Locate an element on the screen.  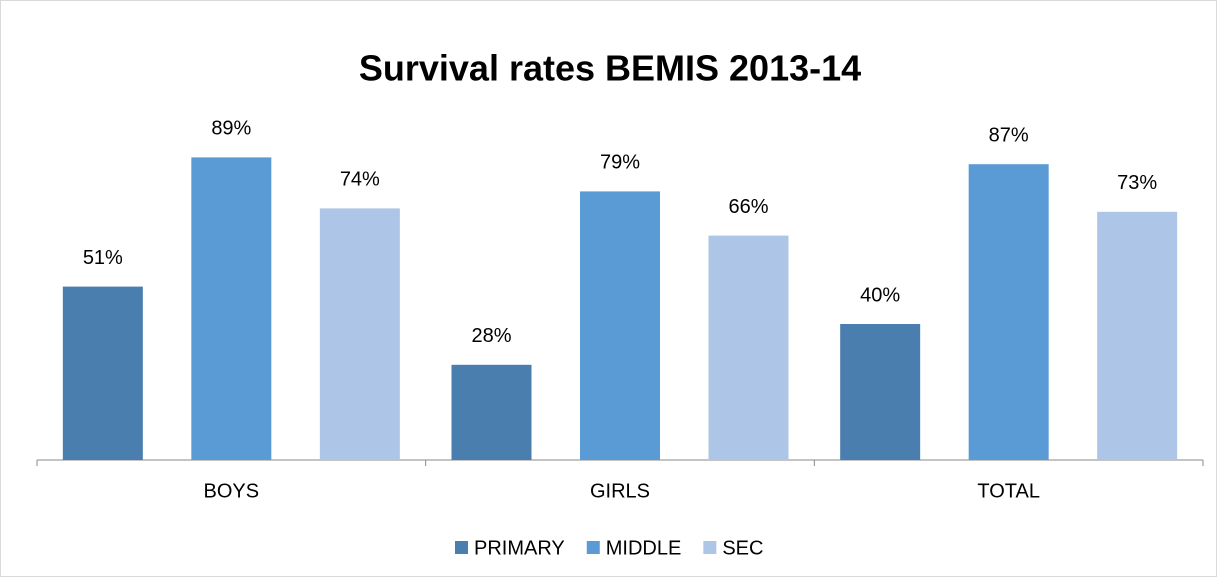
data-label: 87% is located at coordinates (1009, 135).